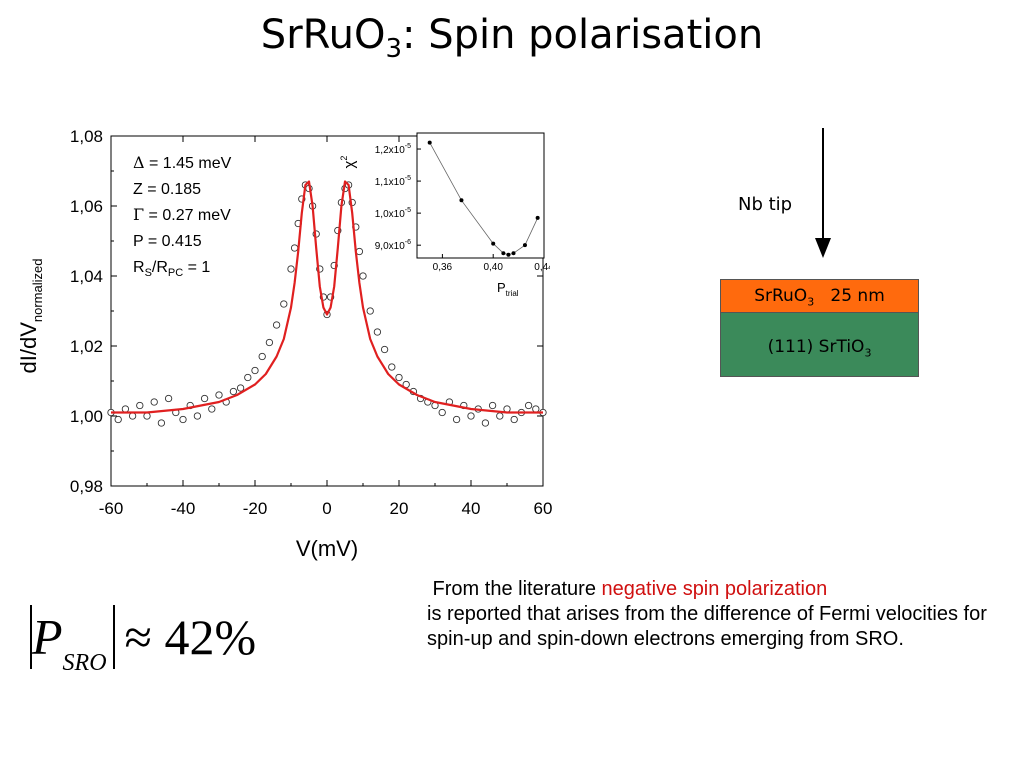  I want to click on polarization-formula: PSRO ≈ 42%, so click(143, 639).